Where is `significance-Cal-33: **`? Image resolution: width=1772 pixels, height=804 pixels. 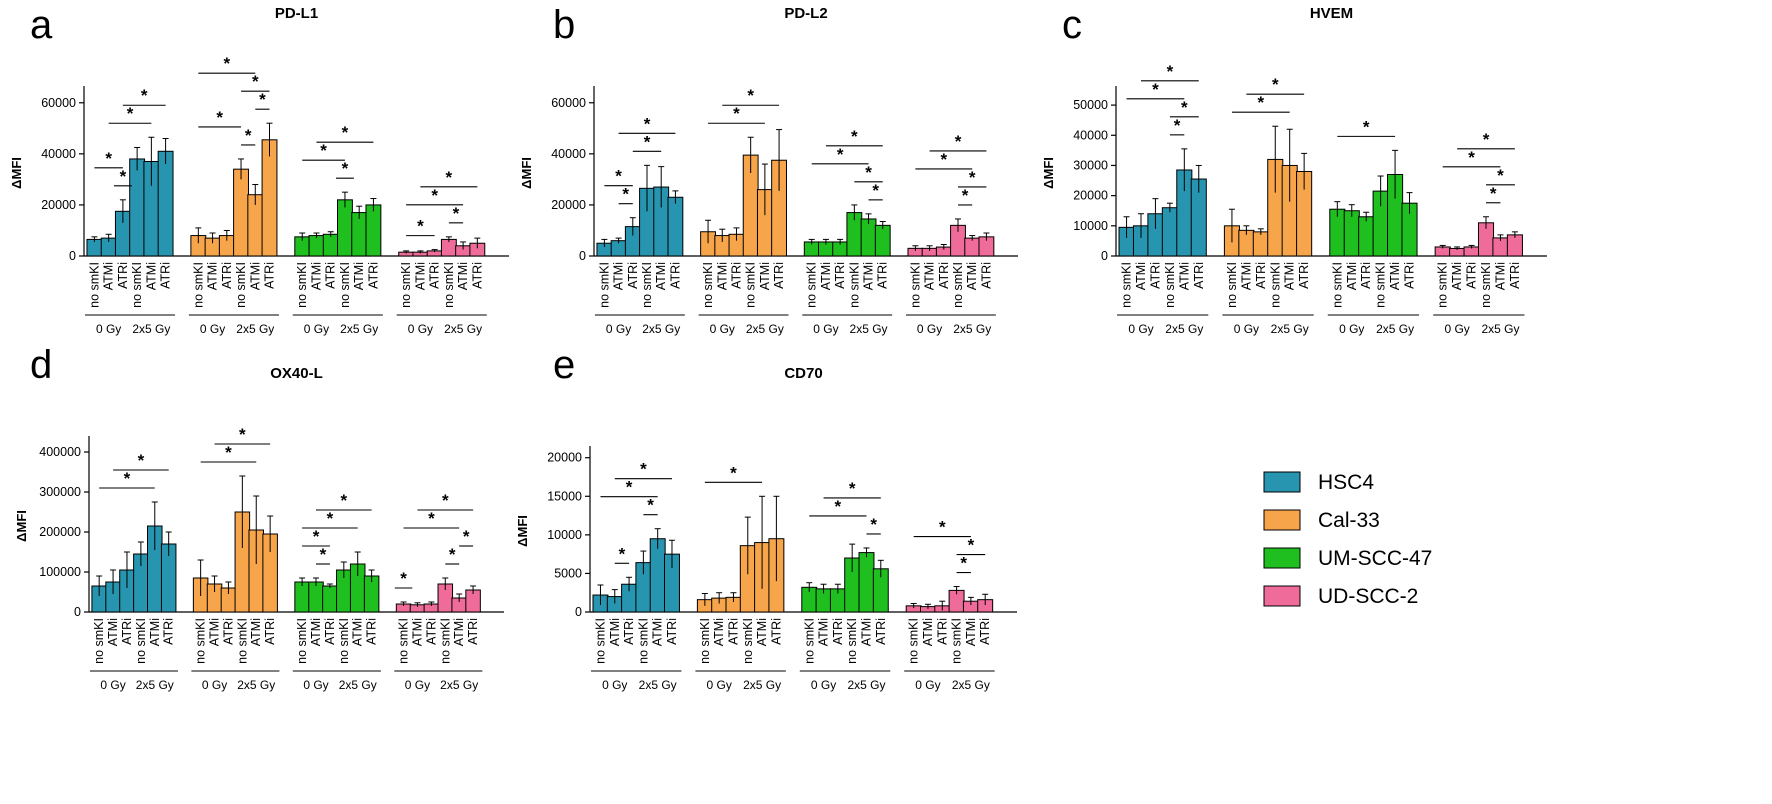 significance-Cal-33: ** is located at coordinates (235, 444).